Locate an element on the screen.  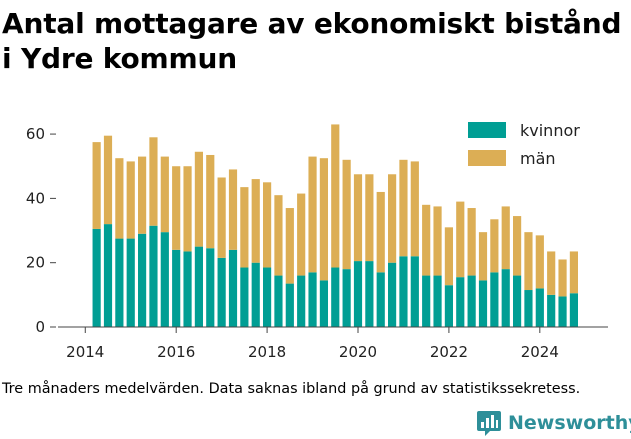
y-tick-label: 0 is located at coordinates (40, 327).